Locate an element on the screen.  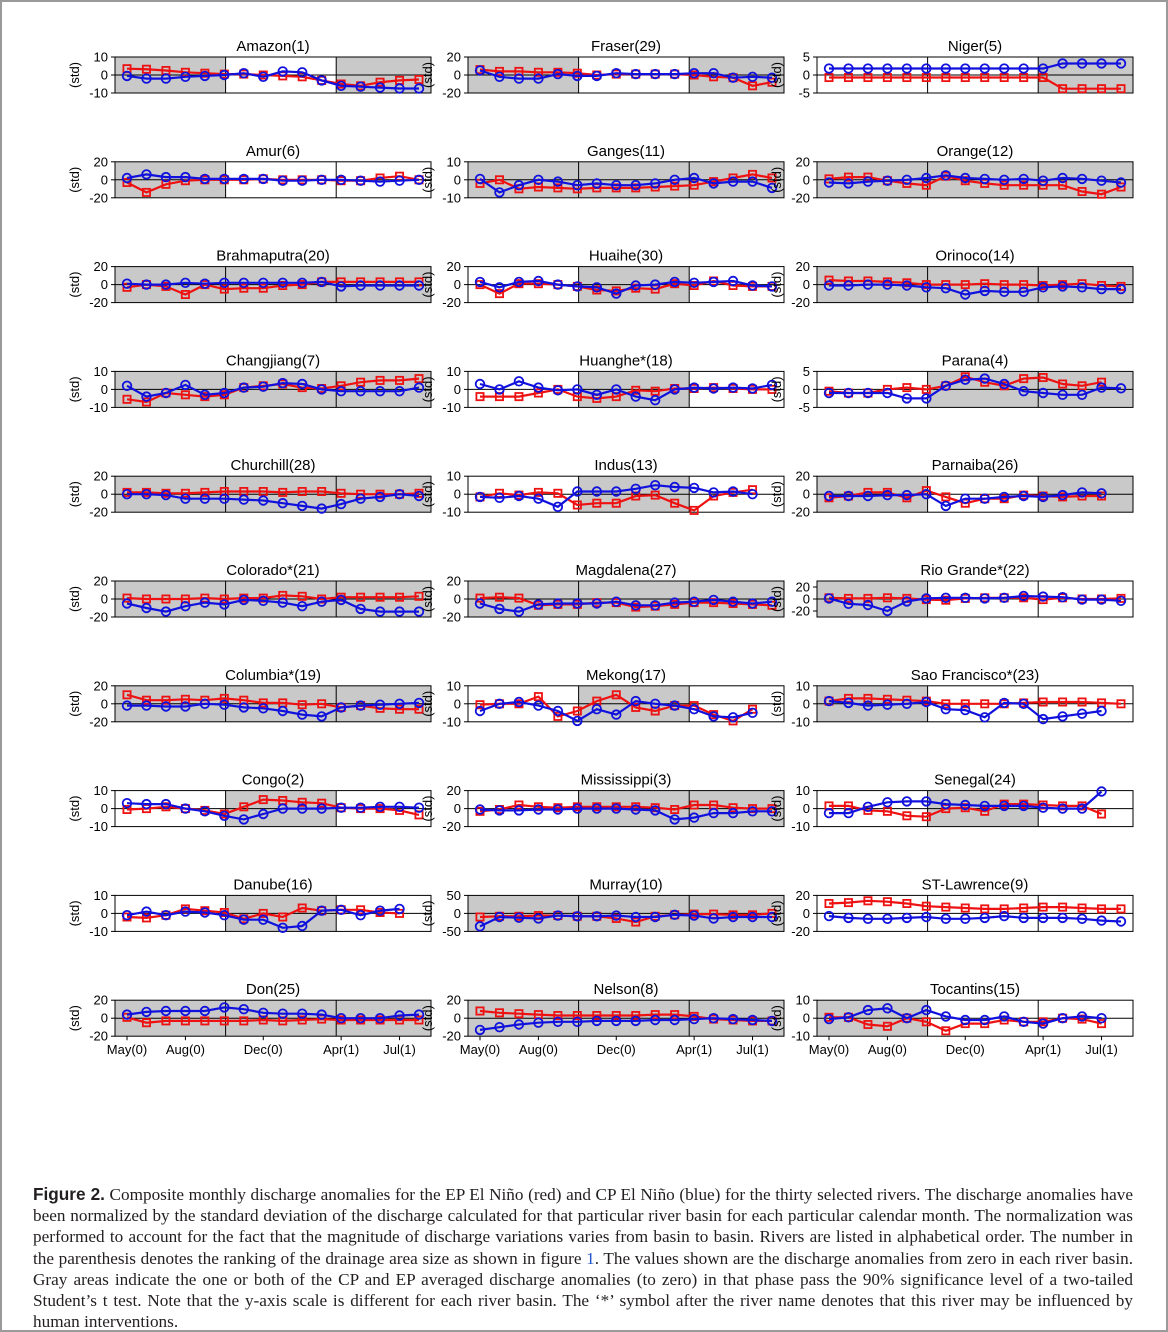
x-tick-label: Aug(0) is located at coordinates (887, 1049).